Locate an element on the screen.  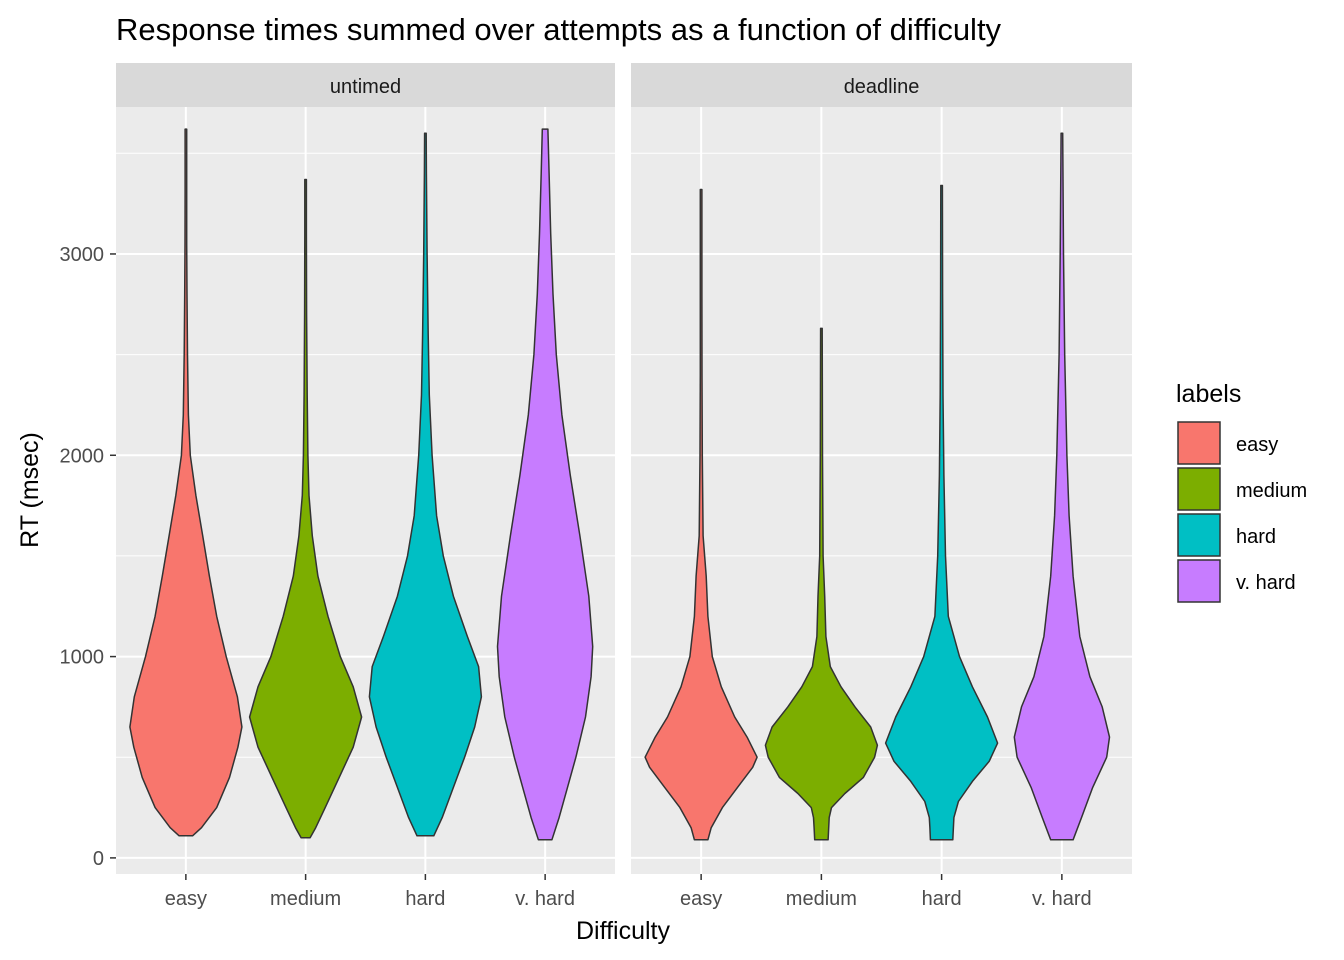
y-tick-label: 2000 is located at coordinates (82, 456).